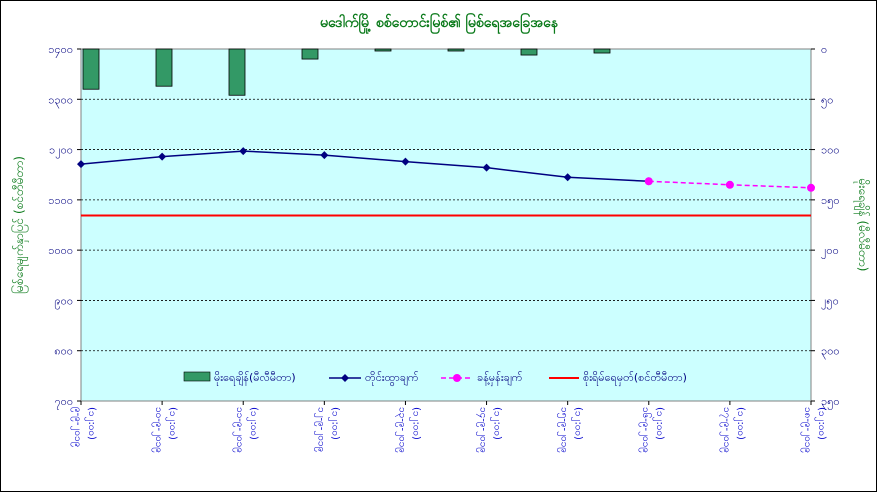 This screenshot has width=877, height=493. What do you see at coordinates (830, 352) in the screenshot?
I see `right-tick-label: ၃၀၀` at bounding box center [830, 352].